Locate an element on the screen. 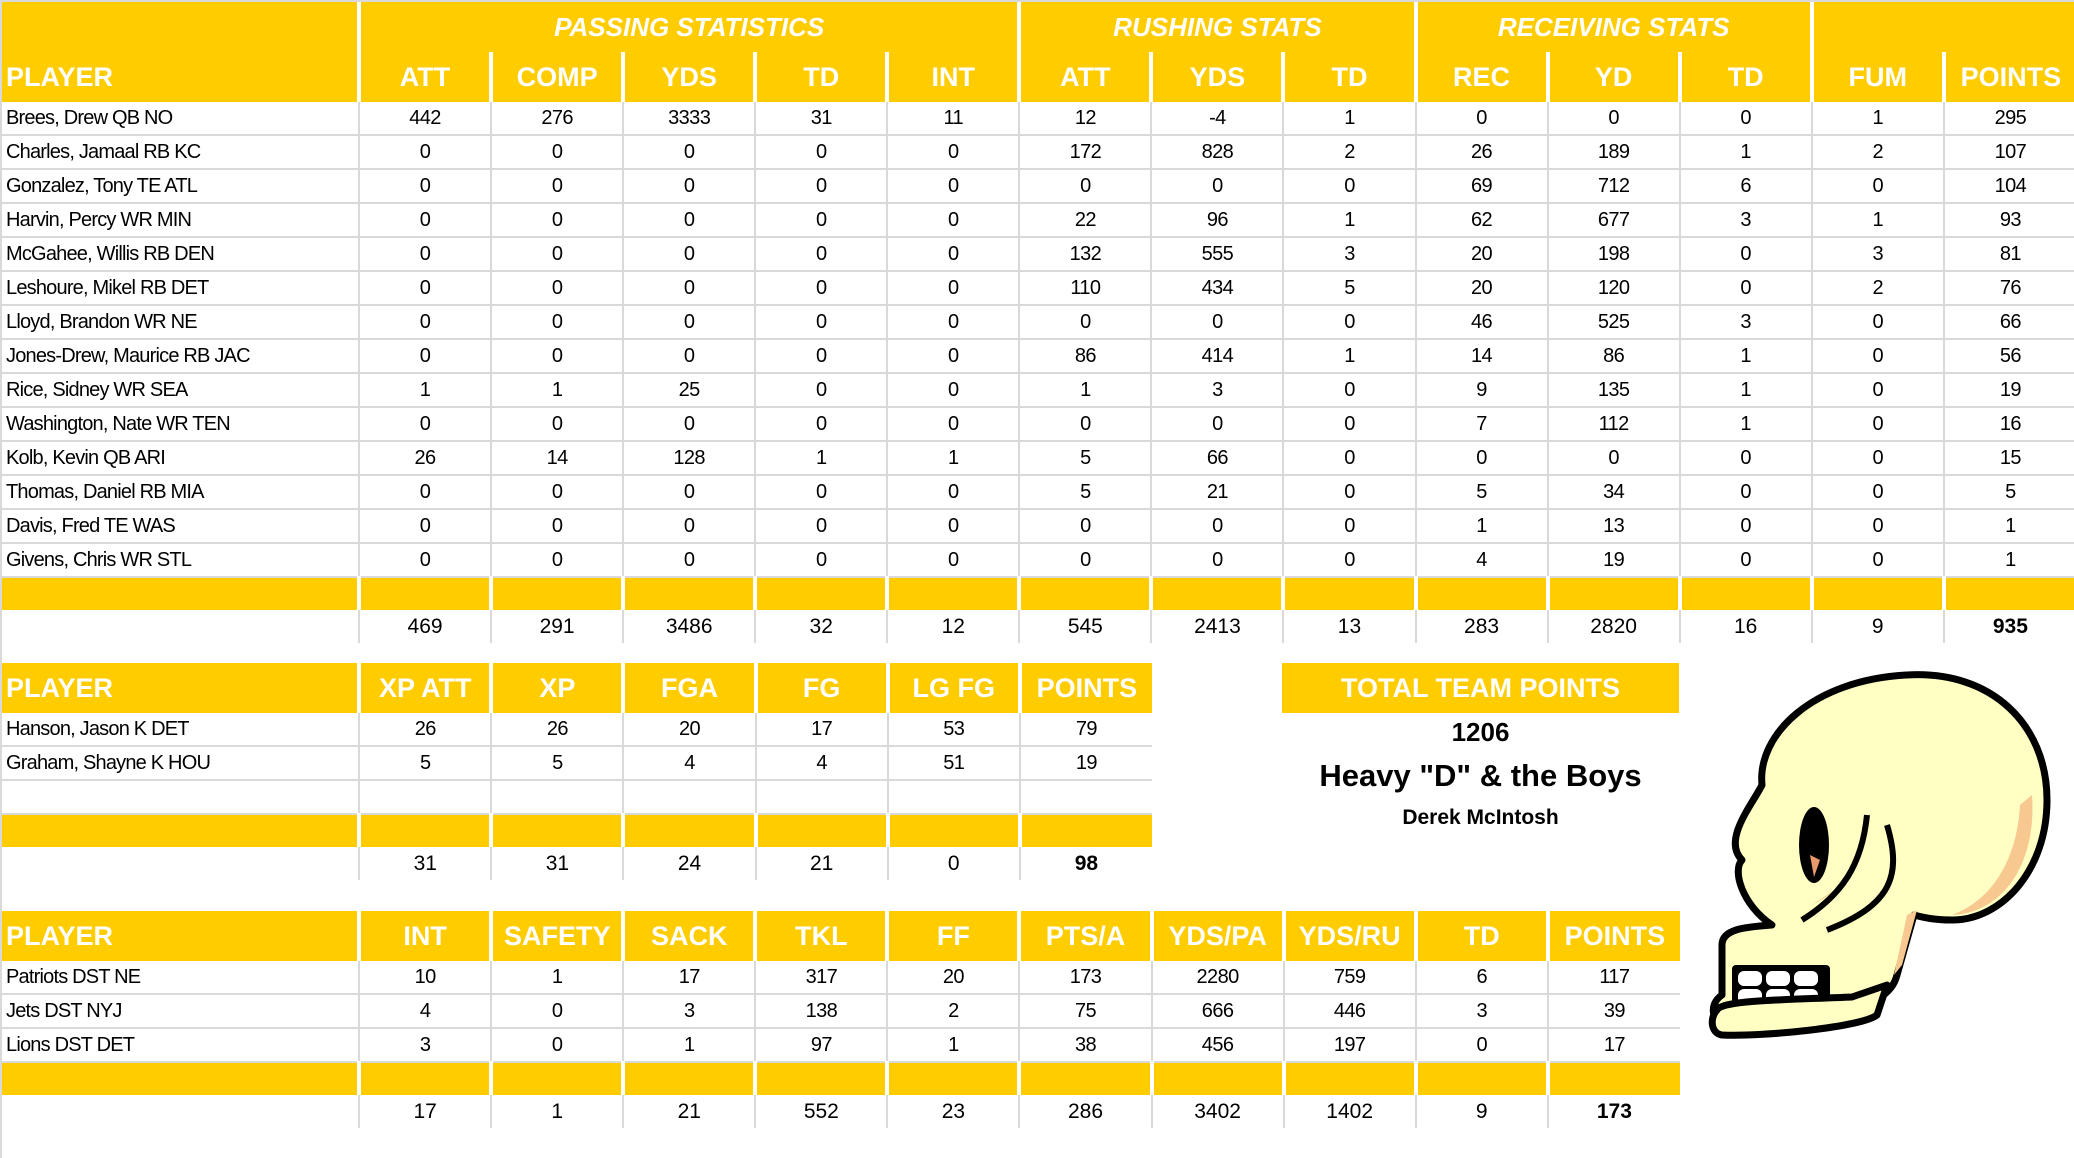  stat-cell: 446 is located at coordinates (1349, 1011).